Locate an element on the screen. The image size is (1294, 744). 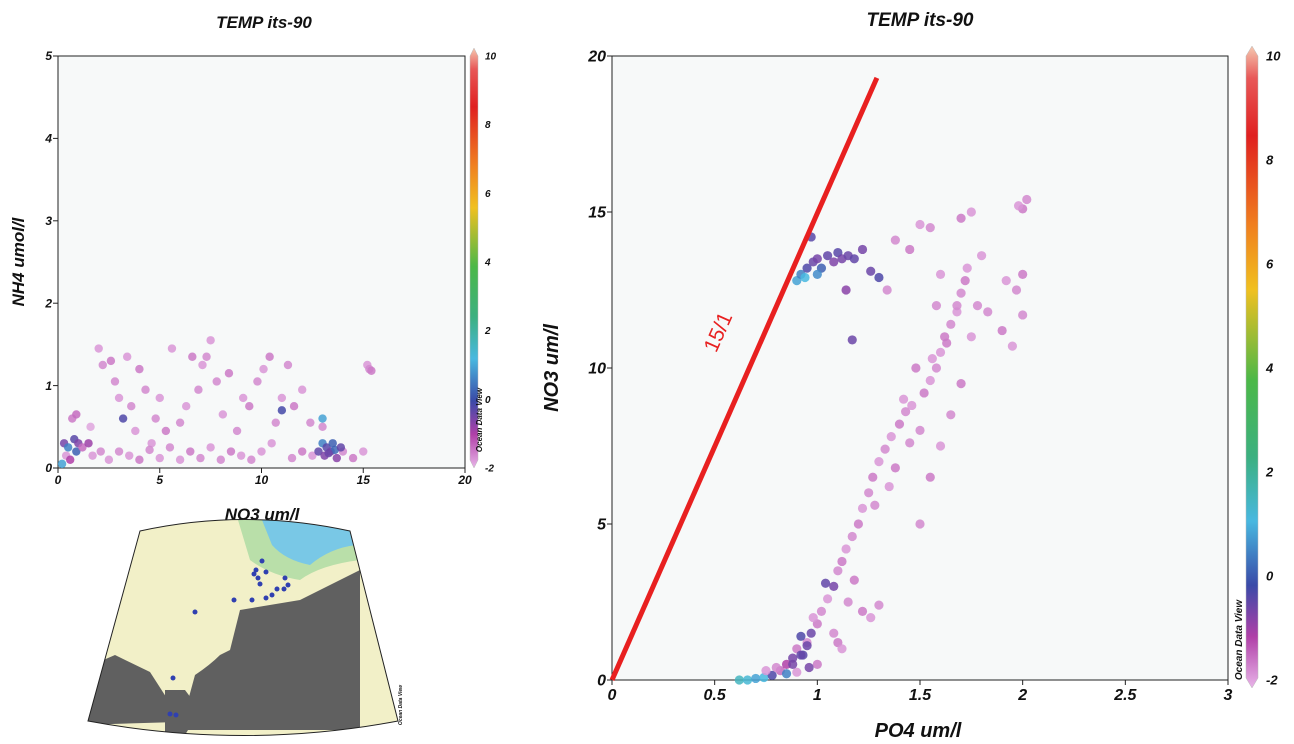
y-tick-label: 5 is located at coordinates (48, 56).